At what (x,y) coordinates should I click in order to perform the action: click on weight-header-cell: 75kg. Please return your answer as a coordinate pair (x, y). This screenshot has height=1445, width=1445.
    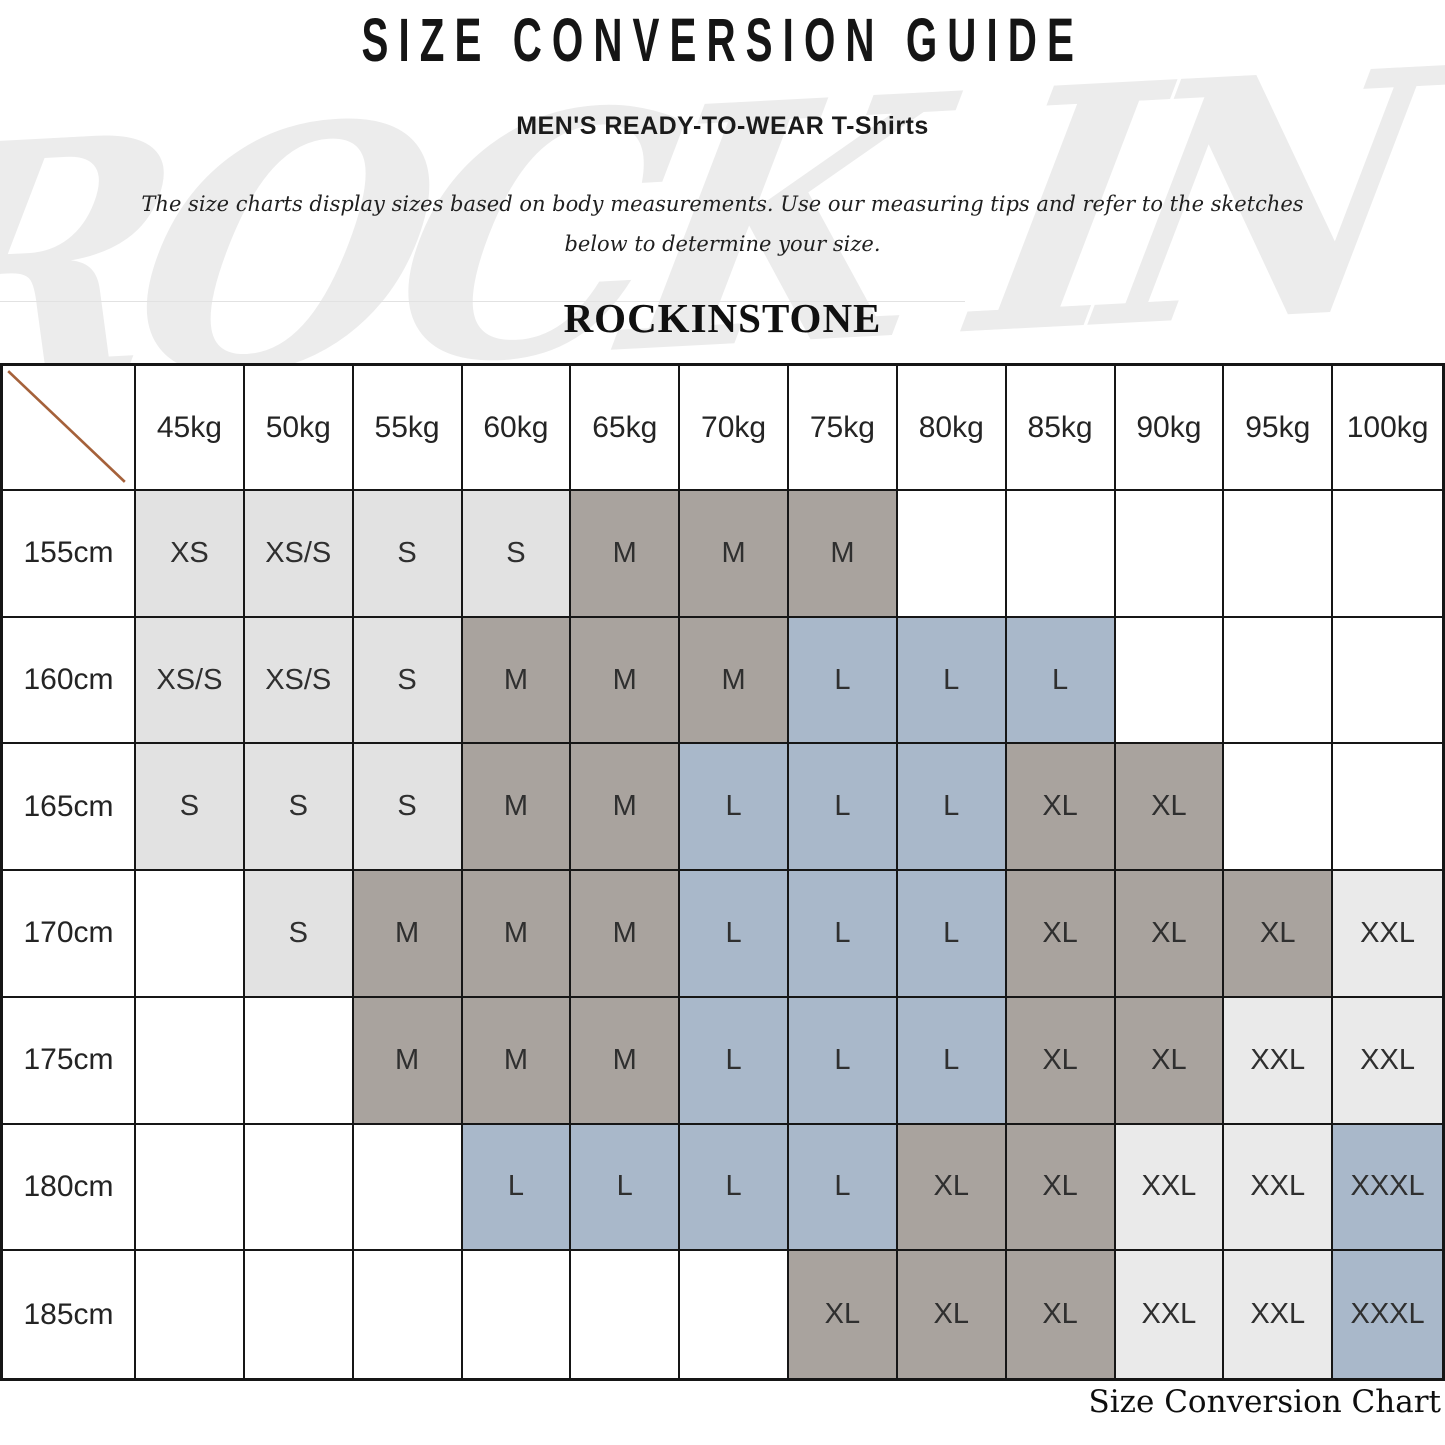
    Looking at the image, I should click on (843, 428).